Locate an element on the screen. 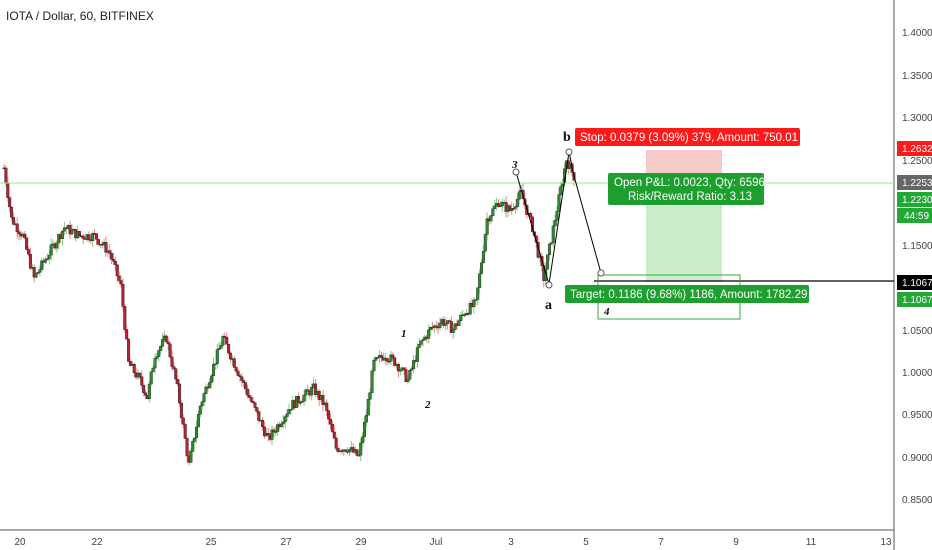 Image resolution: width=932 pixels, height=550 pixels. price-tag-current is located at coordinates (914, 182).